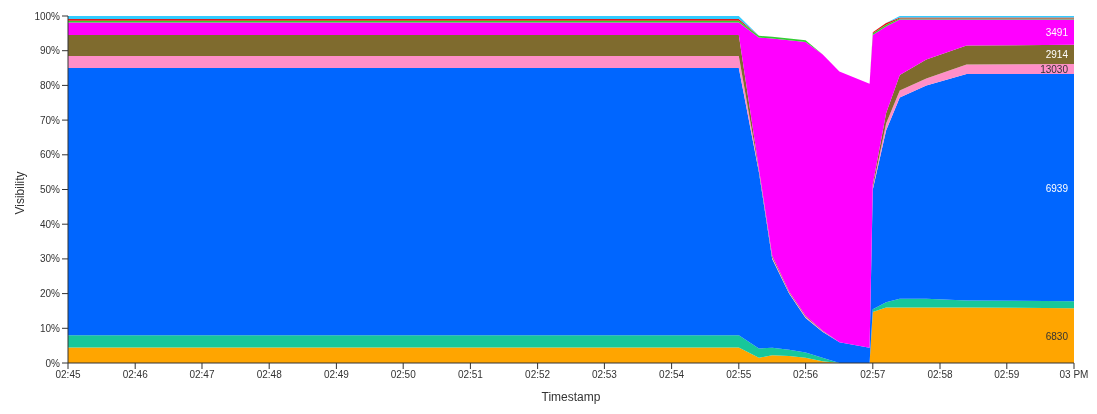  Describe the element at coordinates (1074, 375) in the screenshot. I see `x-tick-label: 03 PM` at that location.